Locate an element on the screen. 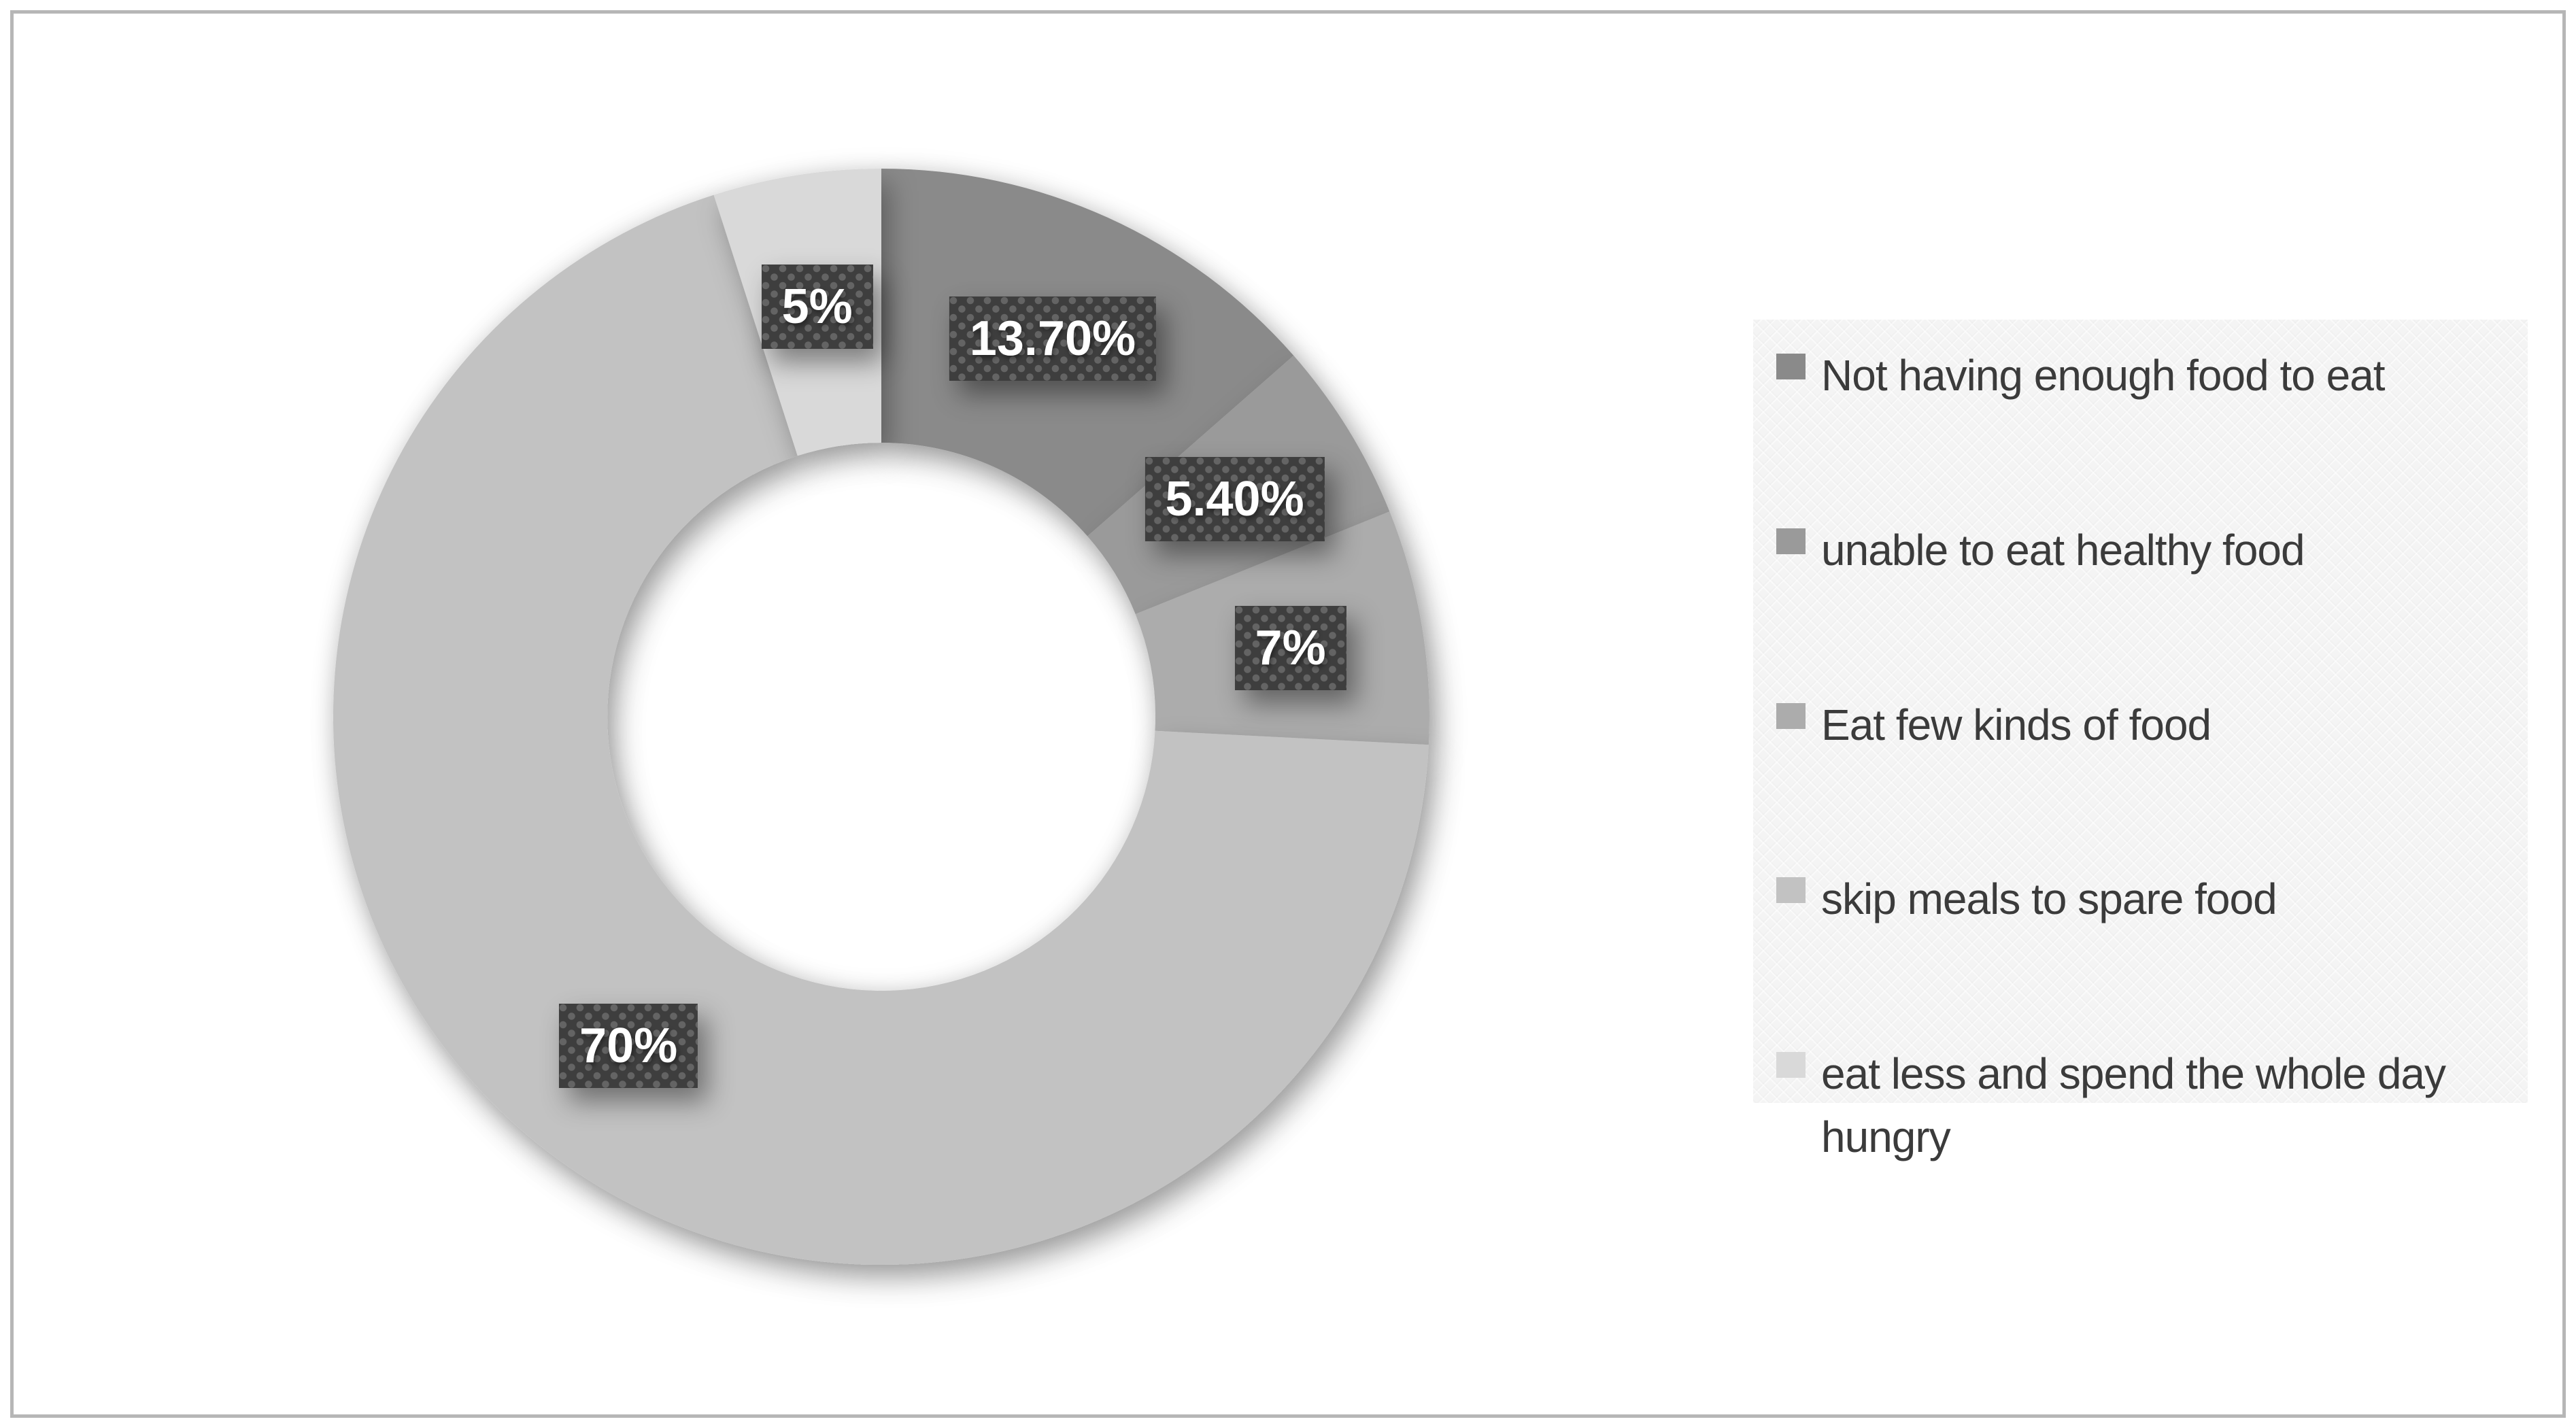  legend-item-few-kinds-of-food: Eat few kinds of food is located at coordinates (2145, 726).